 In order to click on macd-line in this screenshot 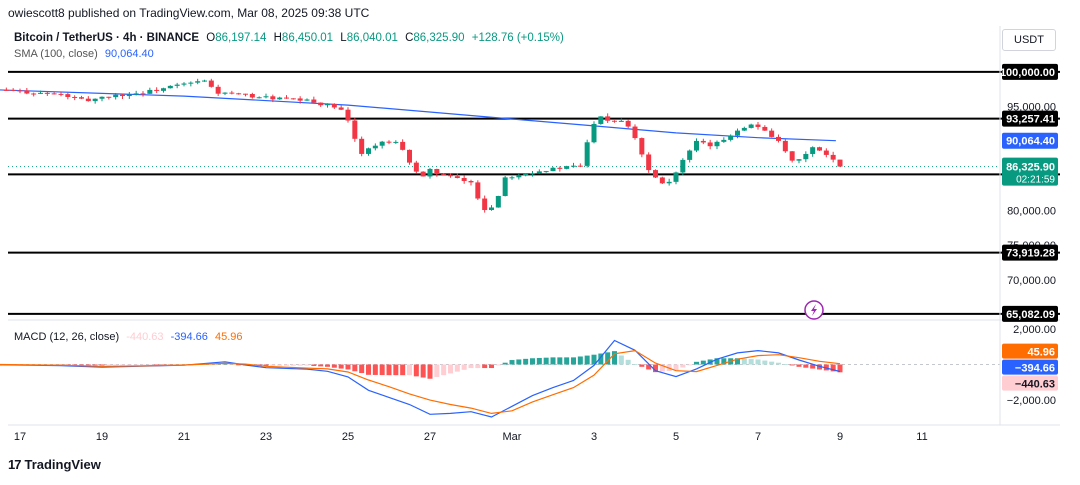, I will do `click(420, 378)`.